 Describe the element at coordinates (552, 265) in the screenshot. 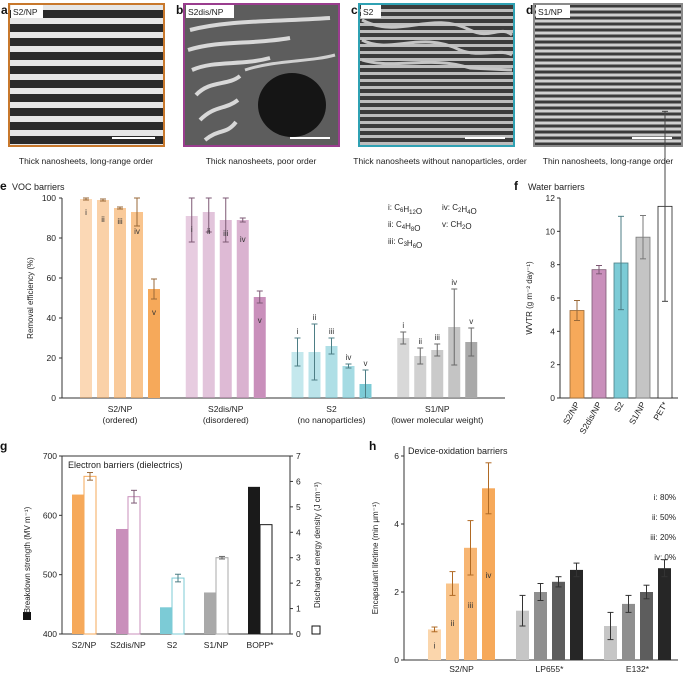

I see `y-tick-label: 8` at that location.